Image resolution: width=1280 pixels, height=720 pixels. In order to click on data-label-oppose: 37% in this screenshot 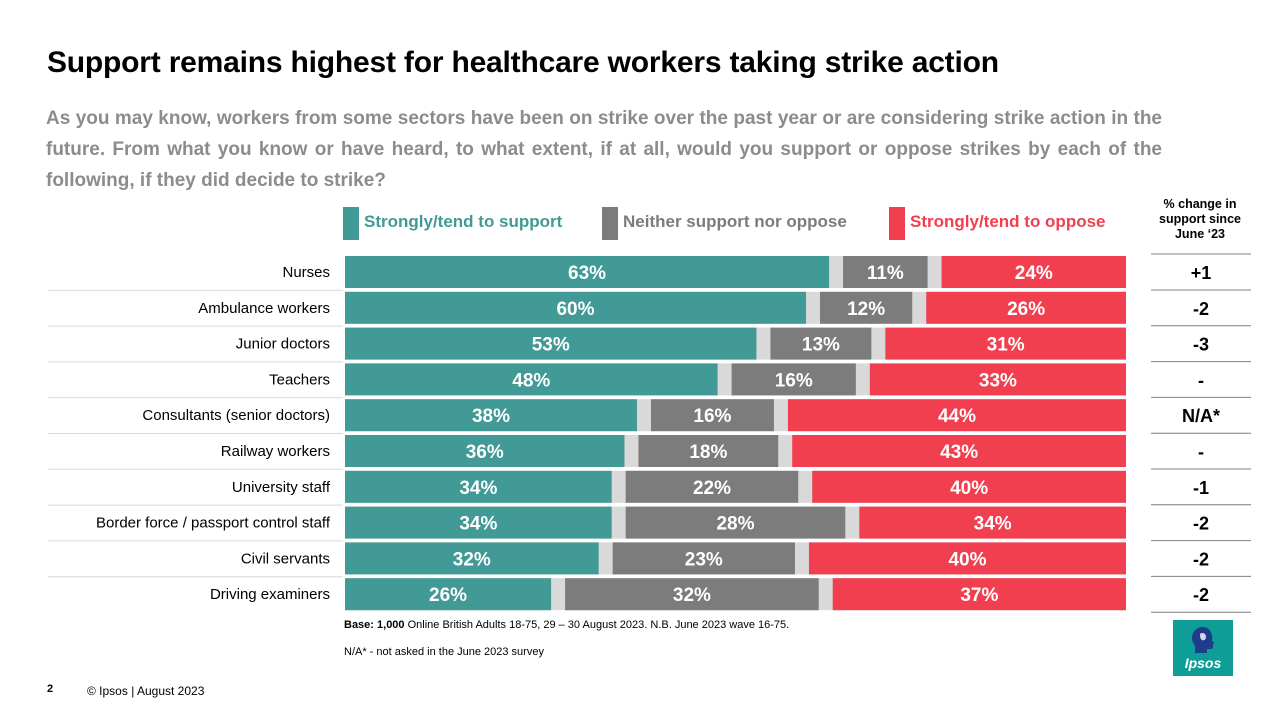, I will do `click(979, 595)`.